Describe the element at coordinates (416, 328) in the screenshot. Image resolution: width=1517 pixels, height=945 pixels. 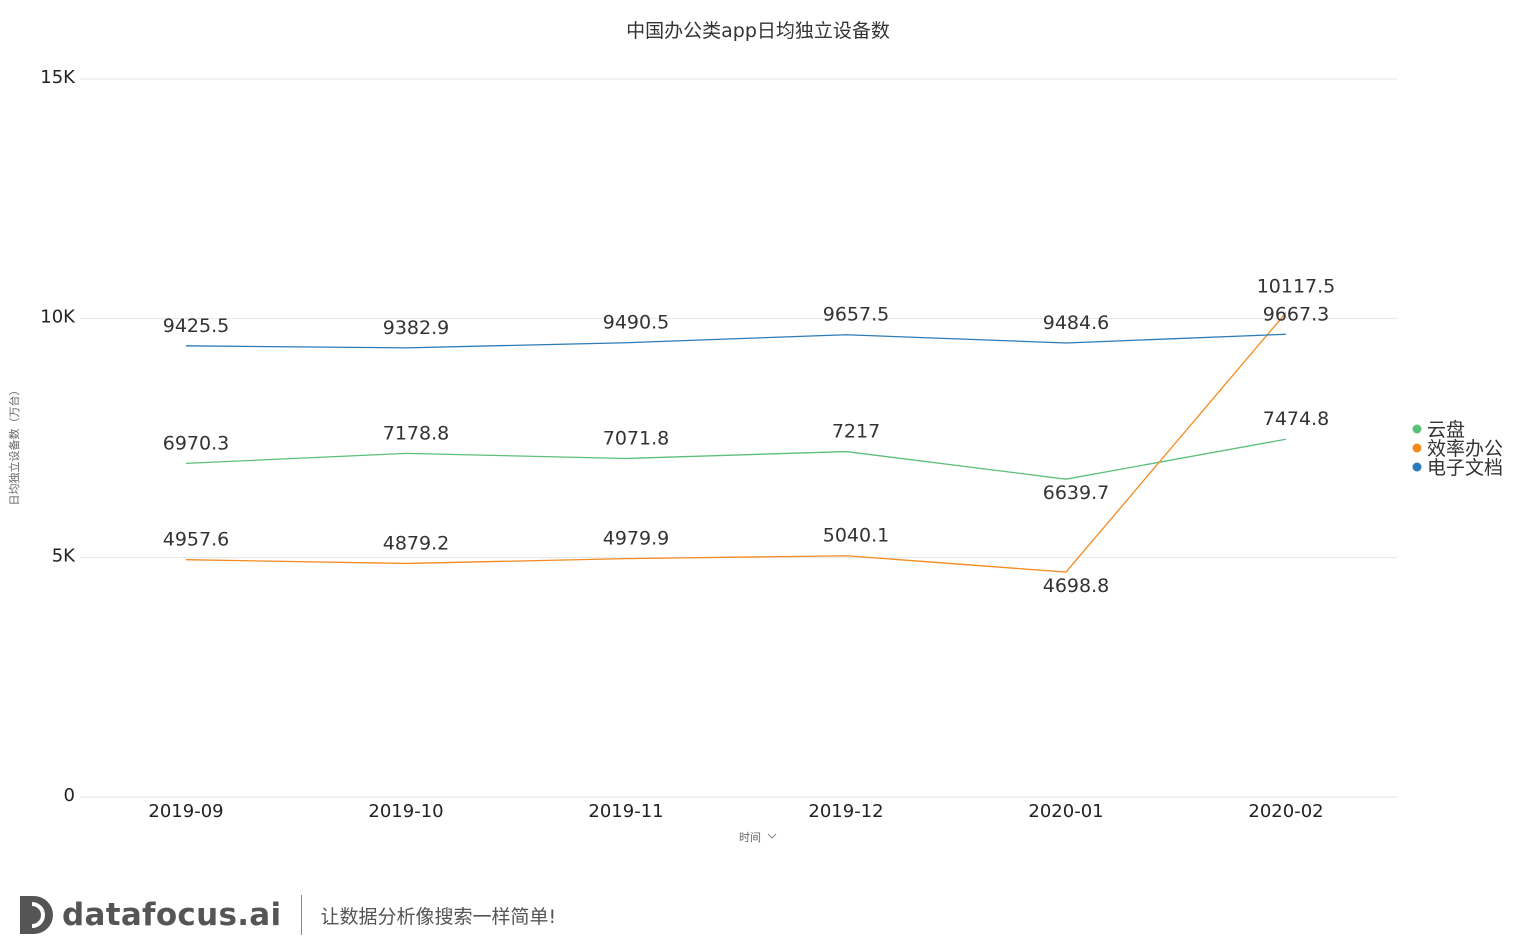
I see `data-label: 9382.9` at that location.